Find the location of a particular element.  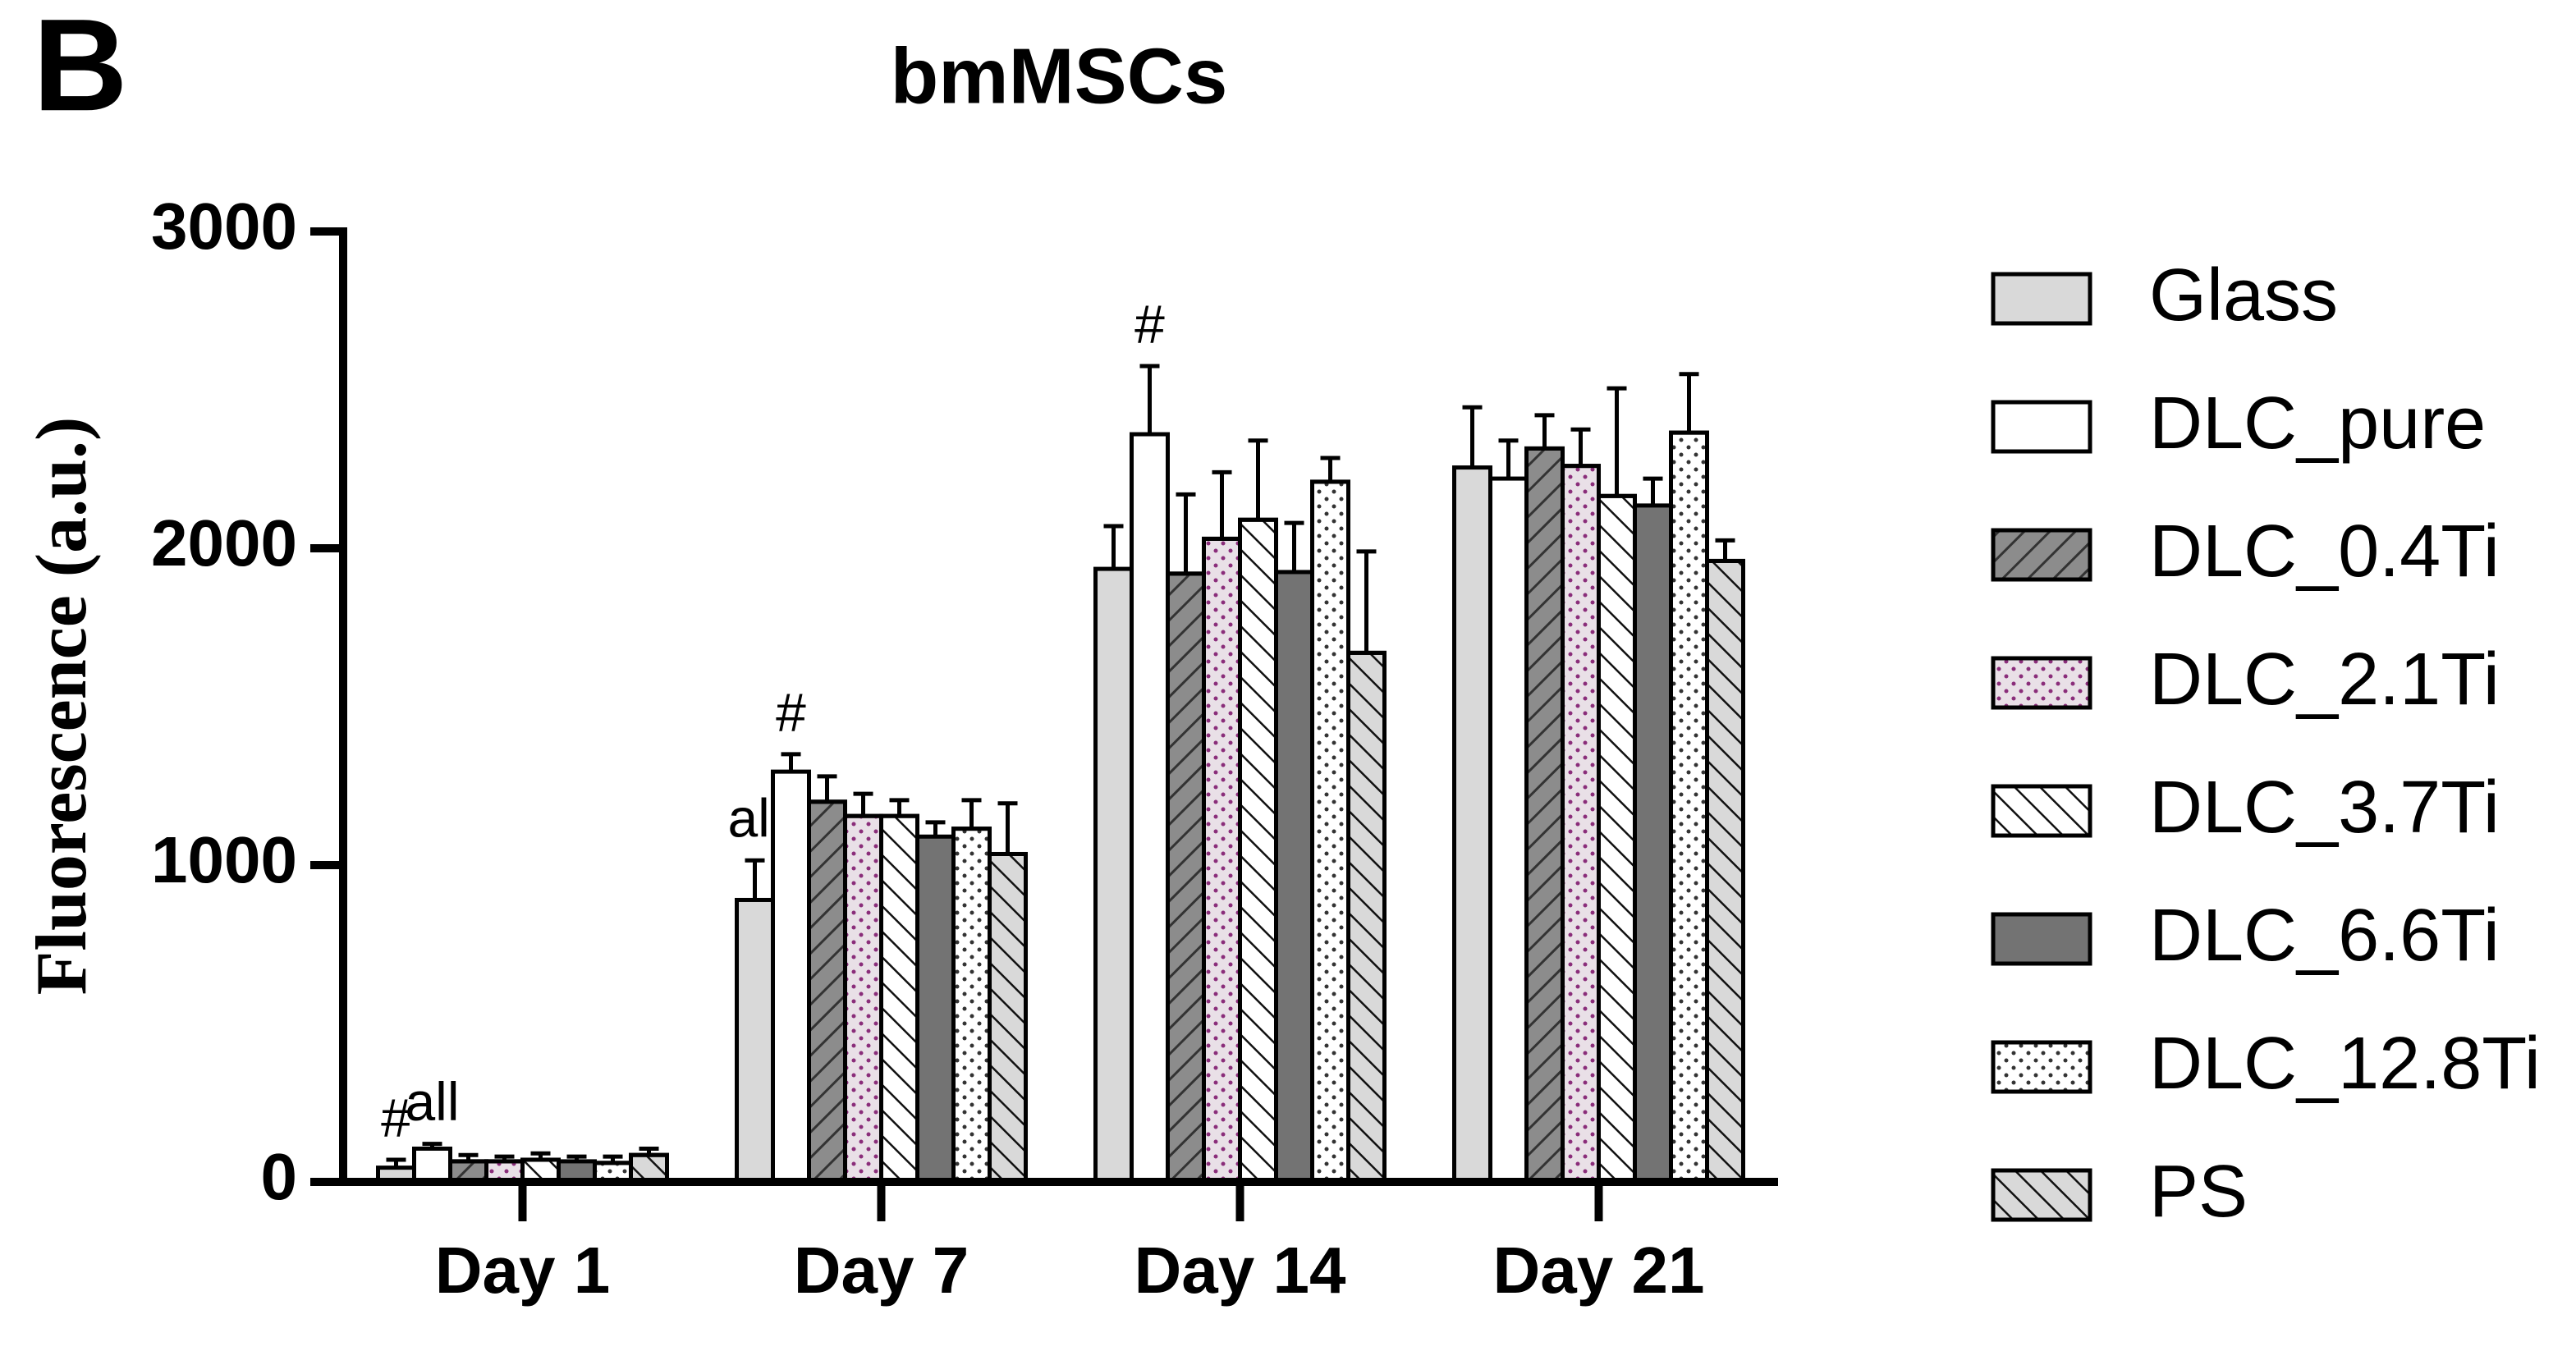

legend-label: DLC_3.7Ti is located at coordinates (2325, 808).